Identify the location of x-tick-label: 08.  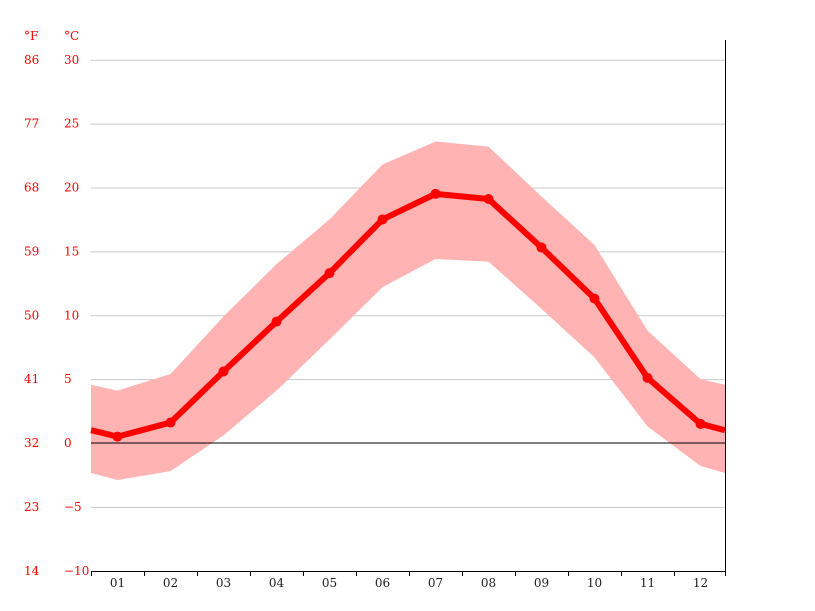
(488, 583).